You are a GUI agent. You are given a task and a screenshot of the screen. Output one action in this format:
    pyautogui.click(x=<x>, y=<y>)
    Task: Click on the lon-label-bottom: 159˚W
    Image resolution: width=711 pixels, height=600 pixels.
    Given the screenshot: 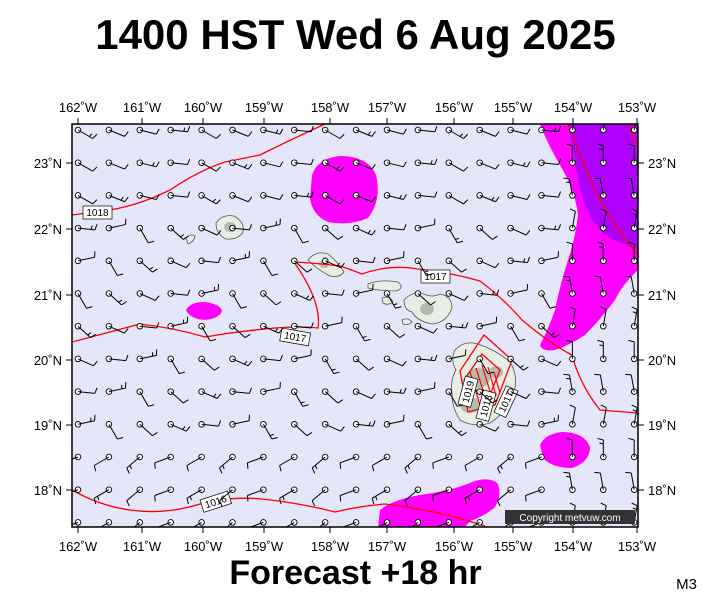 What is the action you would take?
    pyautogui.click(x=264, y=546)
    